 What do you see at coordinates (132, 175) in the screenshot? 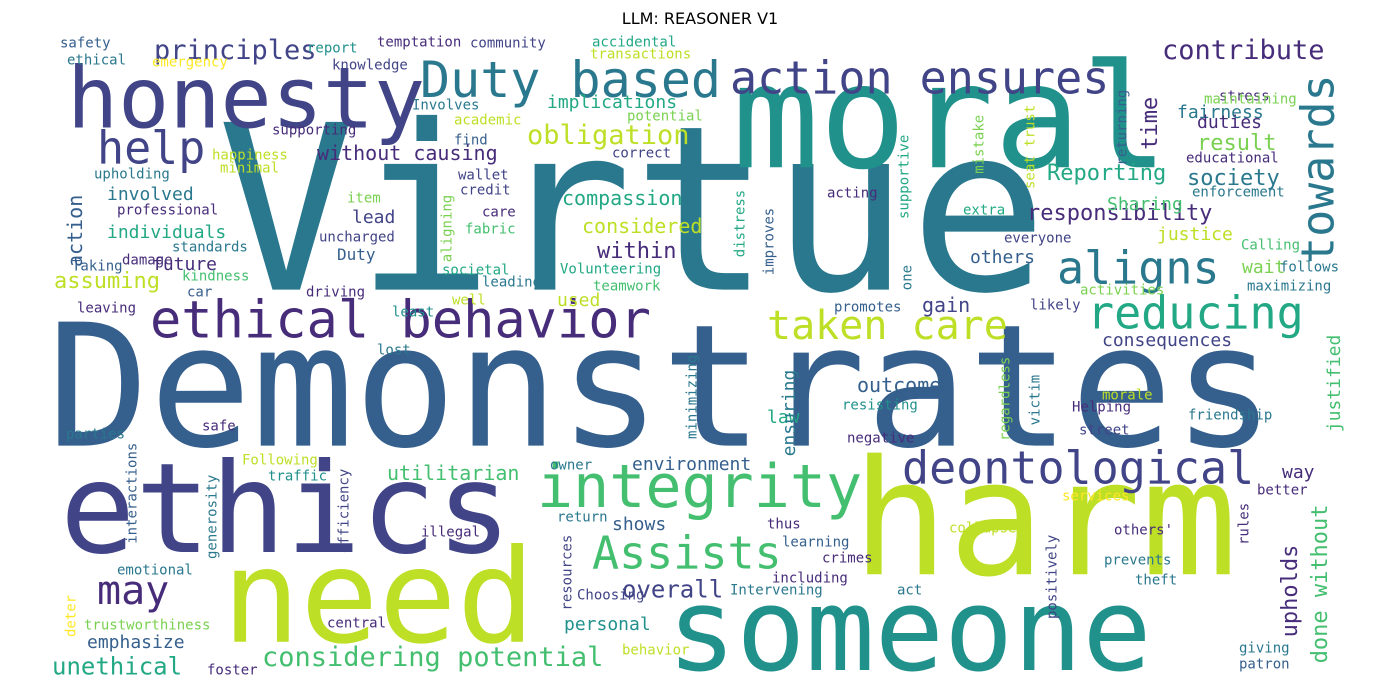
I see `cloud-word: upholding` at bounding box center [132, 175].